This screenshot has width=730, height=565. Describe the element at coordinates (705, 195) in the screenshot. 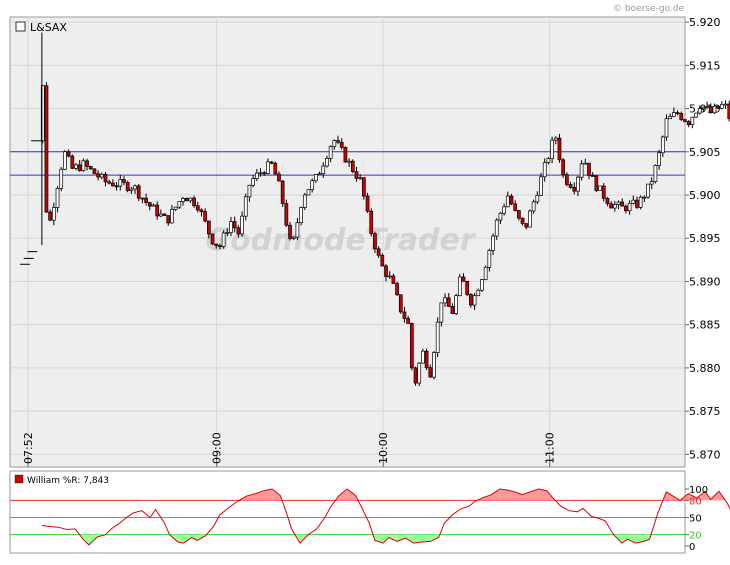

I see `price-tick-label: 5.900` at that location.